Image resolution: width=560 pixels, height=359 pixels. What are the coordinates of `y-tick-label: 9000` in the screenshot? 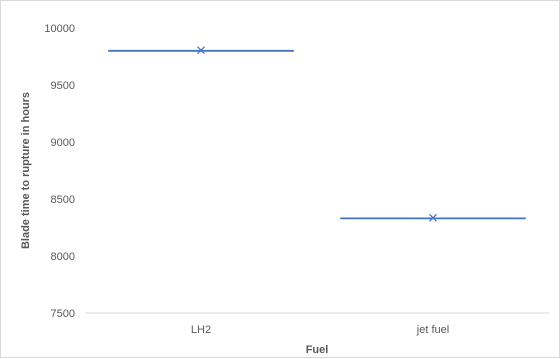 It's located at (63, 143).